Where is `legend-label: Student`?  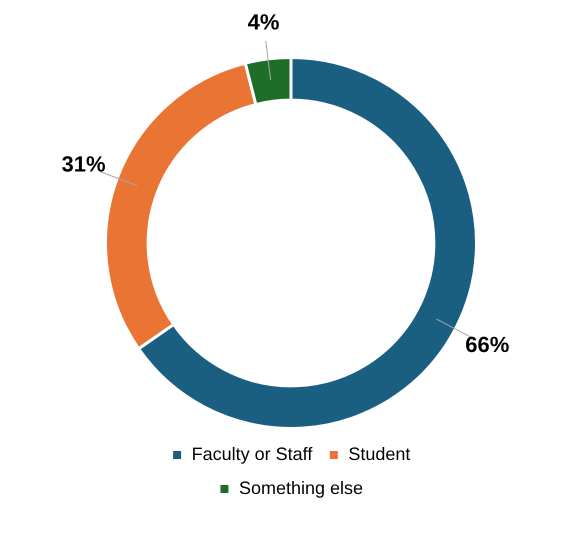
legend-label: Student is located at coordinates (379, 454).